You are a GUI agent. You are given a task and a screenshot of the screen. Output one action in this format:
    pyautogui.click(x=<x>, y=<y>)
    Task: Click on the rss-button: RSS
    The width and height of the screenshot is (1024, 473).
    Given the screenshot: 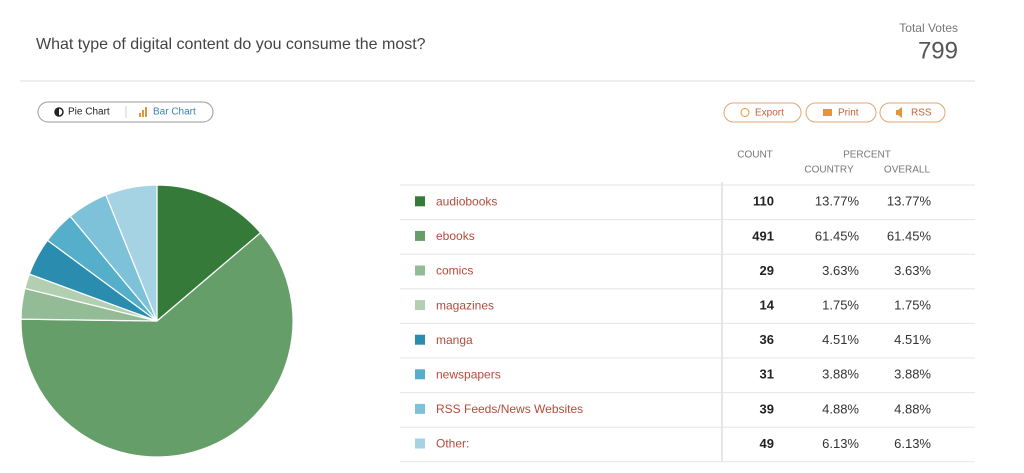 What is the action you would take?
    pyautogui.click(x=912, y=112)
    